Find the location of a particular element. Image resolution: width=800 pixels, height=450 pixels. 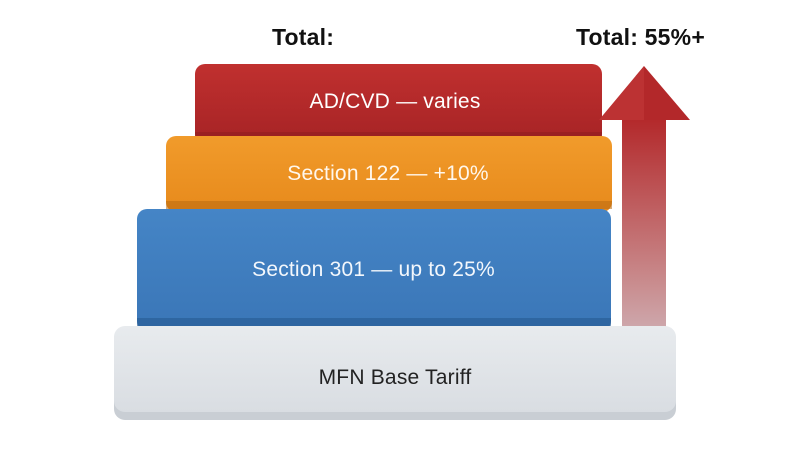

layer-section-122-label: Section 122 — +10% is located at coordinates (388, 173).